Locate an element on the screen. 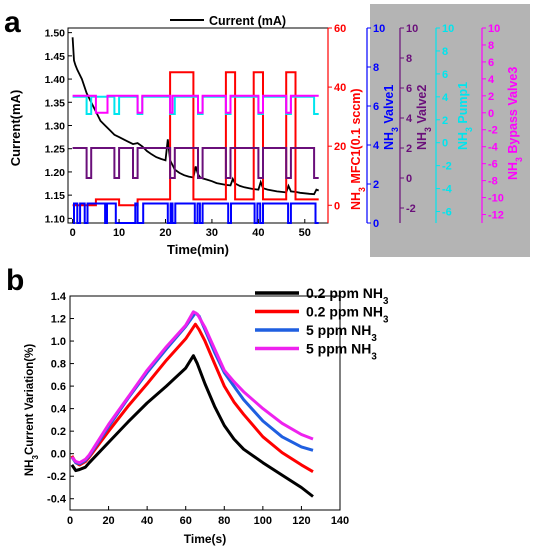  y-tick-label-mfc: 20 is located at coordinates (340, 147).